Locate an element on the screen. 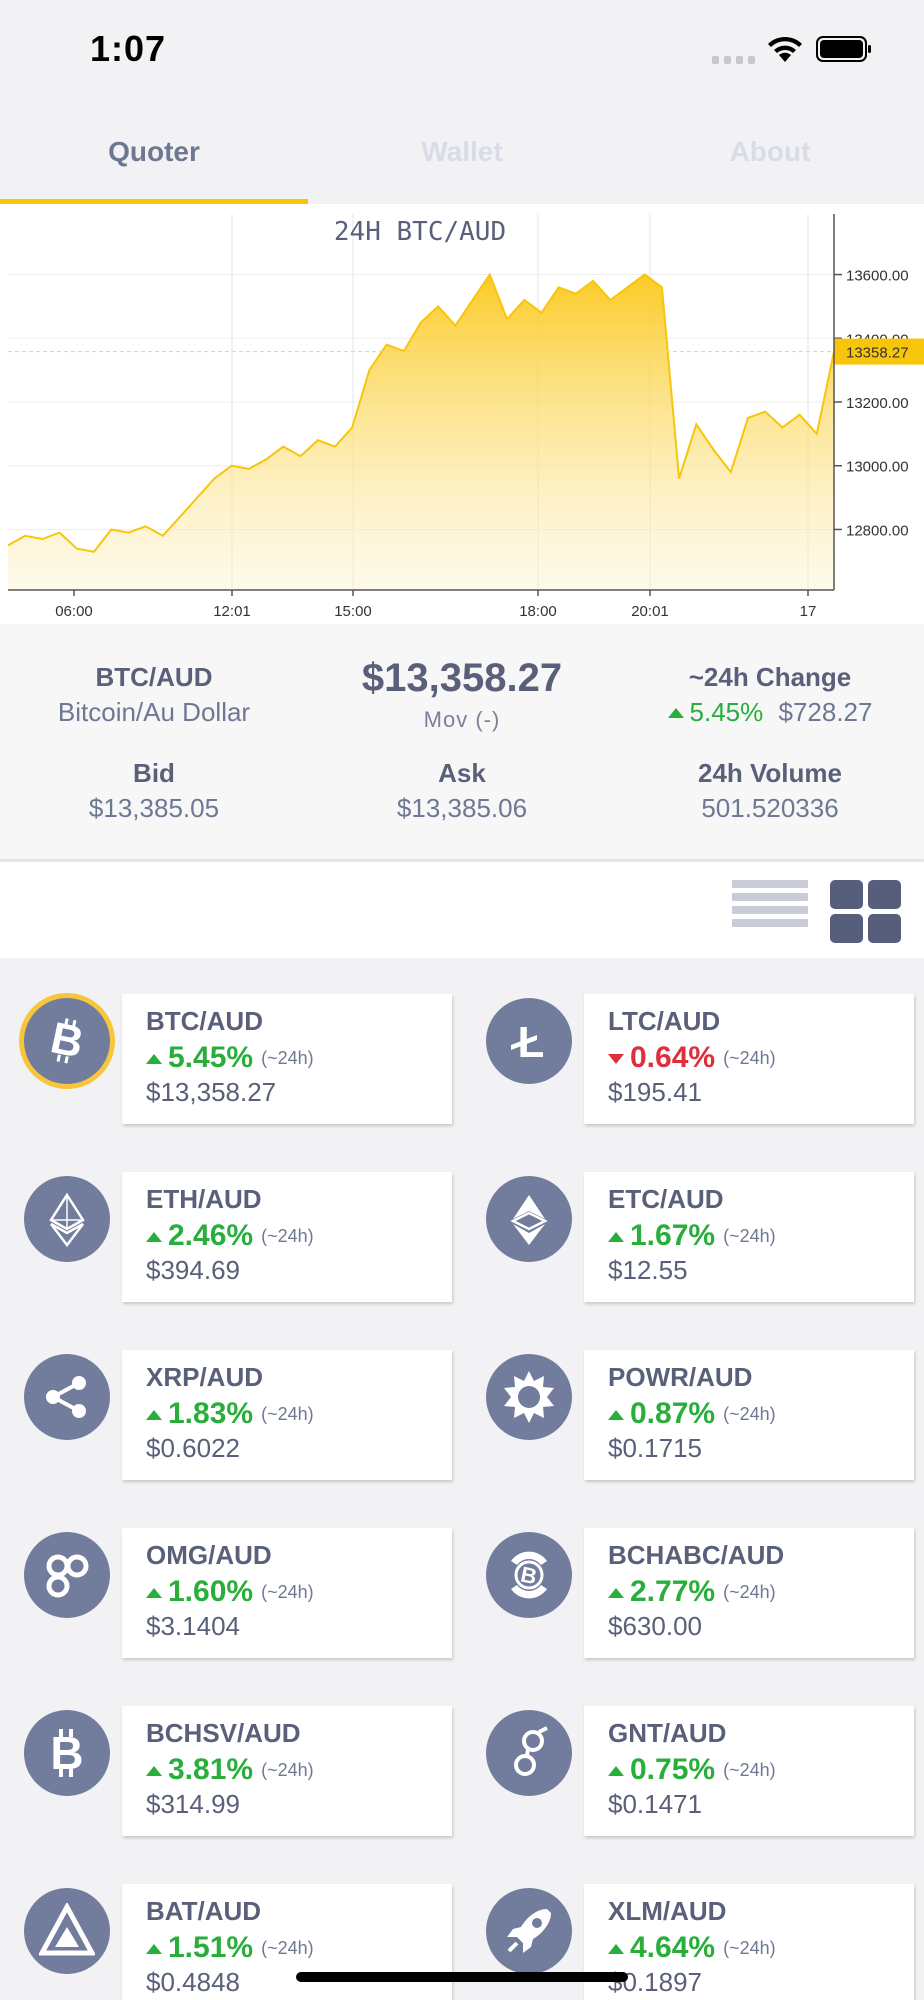 This screenshot has width=924, height=2000. pair-change-pct: 5.45% is located at coordinates (211, 1057).